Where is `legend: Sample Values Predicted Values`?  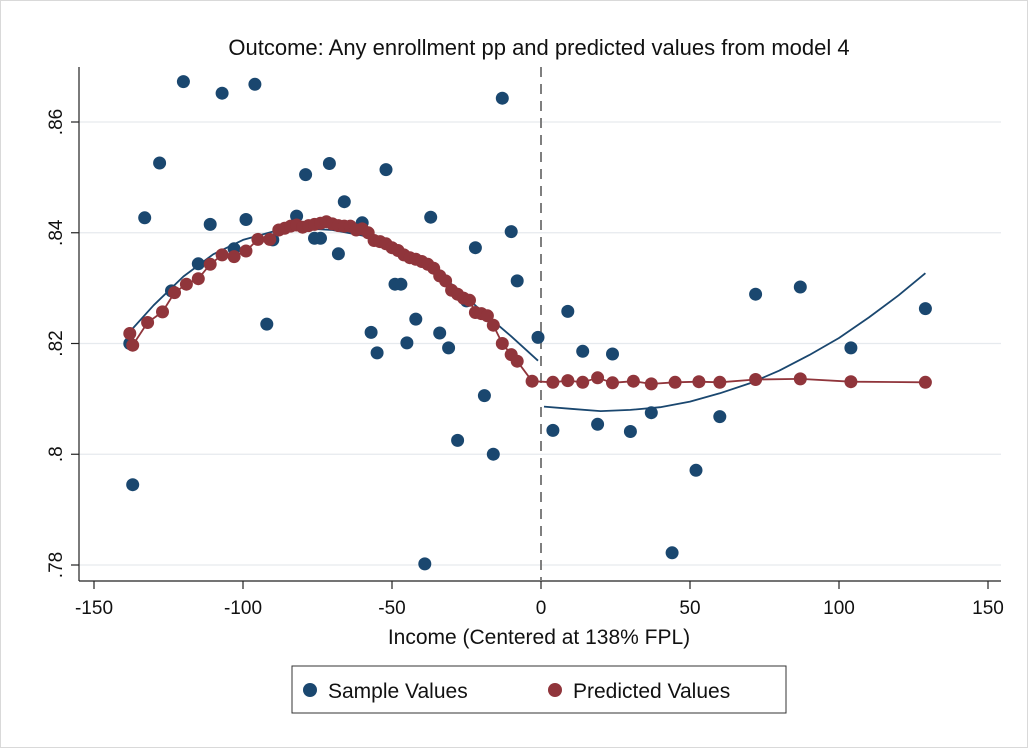
legend: Sample Values Predicted Values is located at coordinates (539, 689).